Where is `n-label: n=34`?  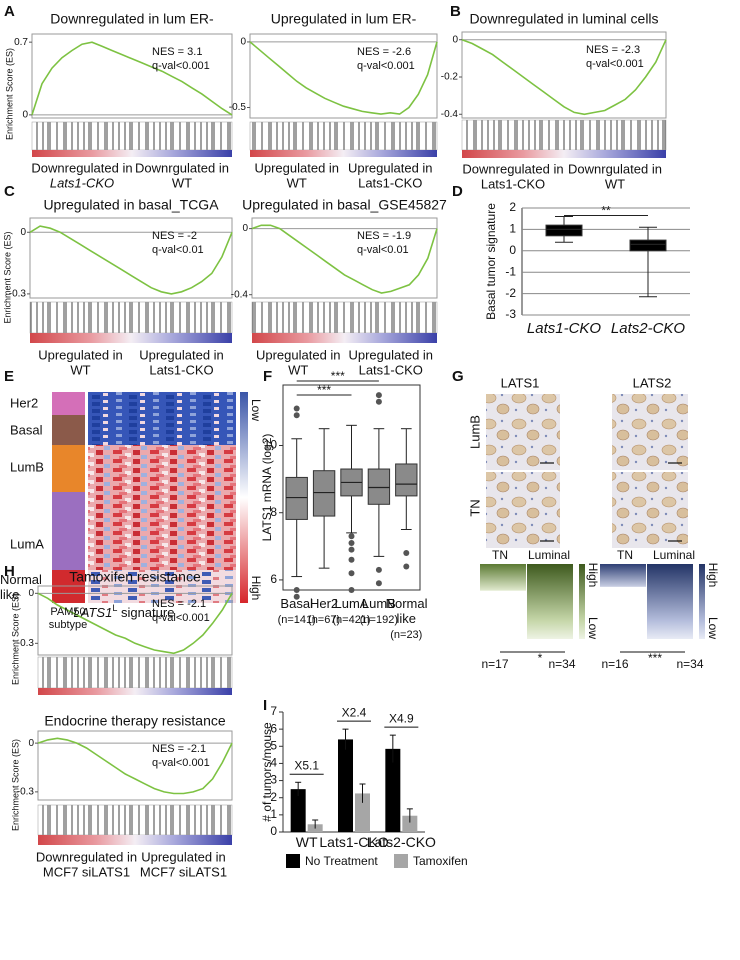 n-label: n=34 is located at coordinates (689, 664).